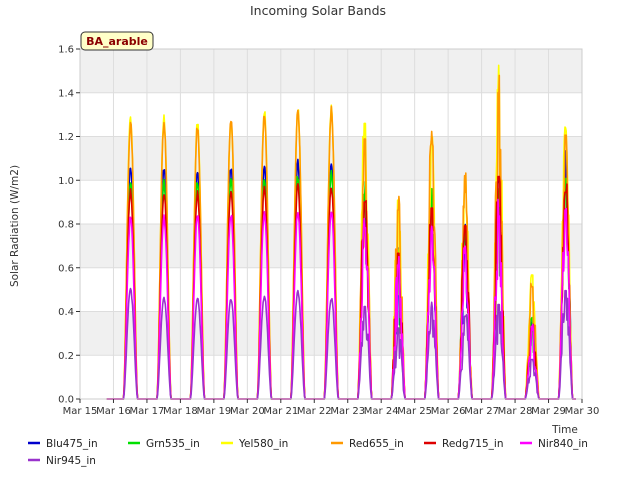 The width and height of the screenshot is (640, 480). I want to click on x-tick-label: Mar 20, so click(247, 411).